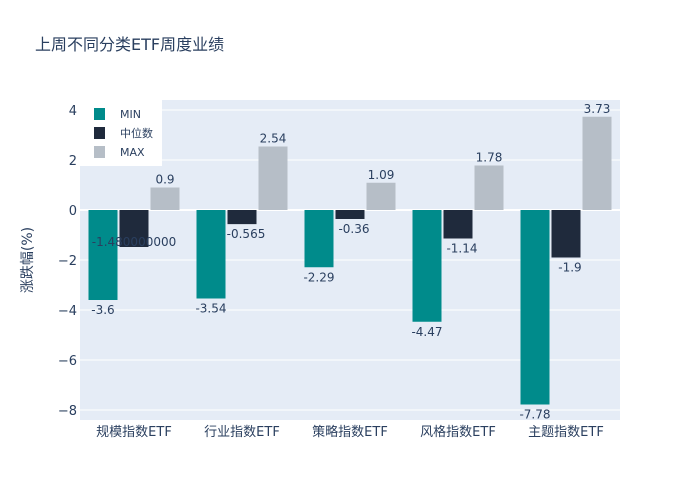 This screenshot has height=500, width=700. I want to click on legend-box, so click(121, 133).